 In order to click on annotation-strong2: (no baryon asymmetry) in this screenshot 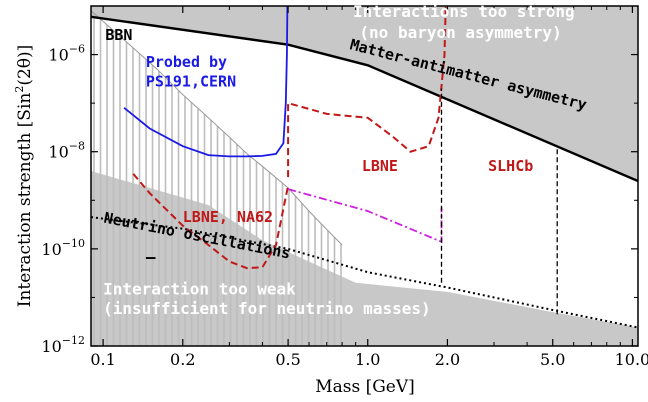, I will do `click(460, 32)`.